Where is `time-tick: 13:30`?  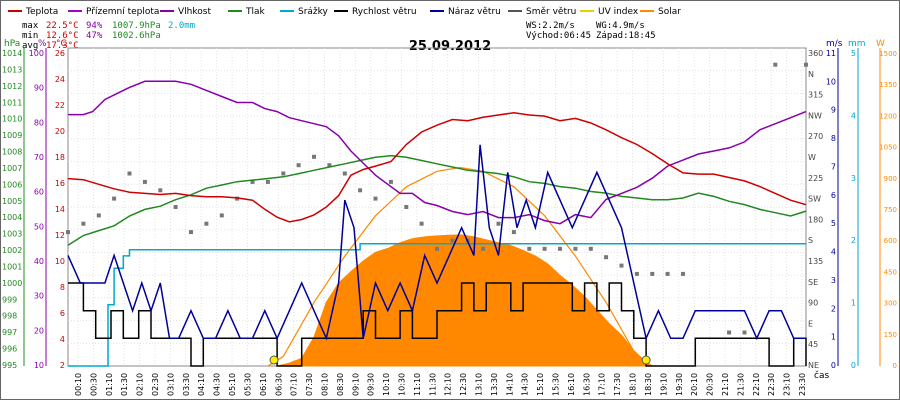 time-tick: 13:30 is located at coordinates (494, 384).